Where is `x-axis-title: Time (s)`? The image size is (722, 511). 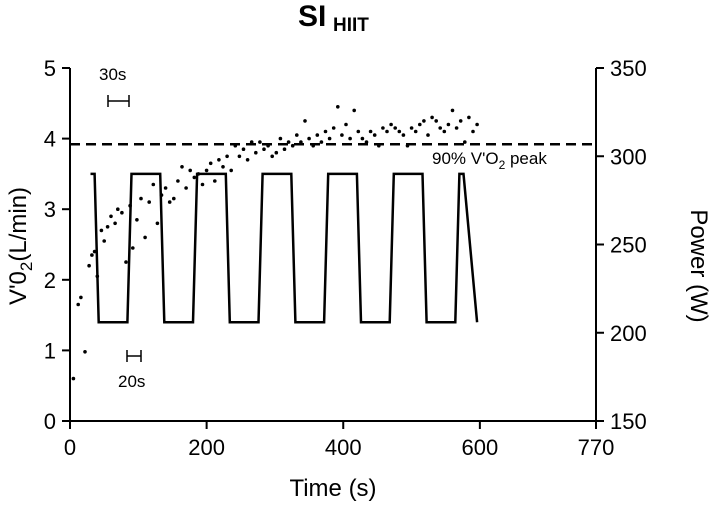
x-axis-title: Time (s) is located at coordinates (332, 488).